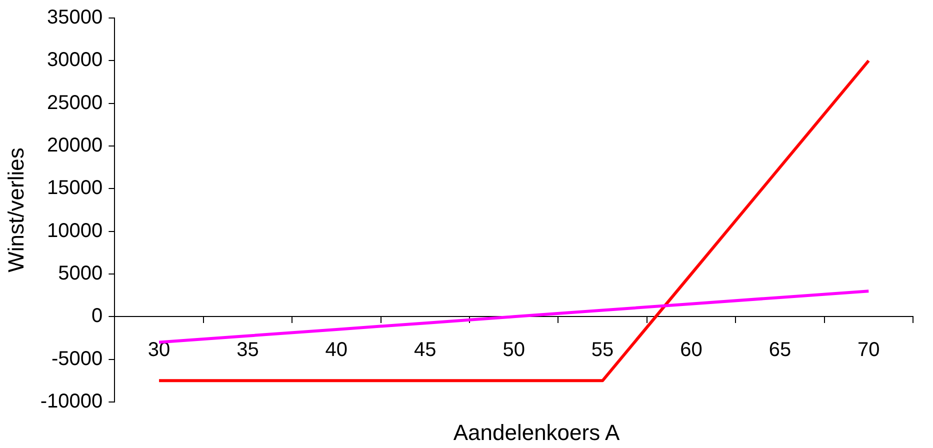 The image size is (933, 448). Describe the element at coordinates (336, 350) in the screenshot. I see `x-tick-label: 40` at that location.